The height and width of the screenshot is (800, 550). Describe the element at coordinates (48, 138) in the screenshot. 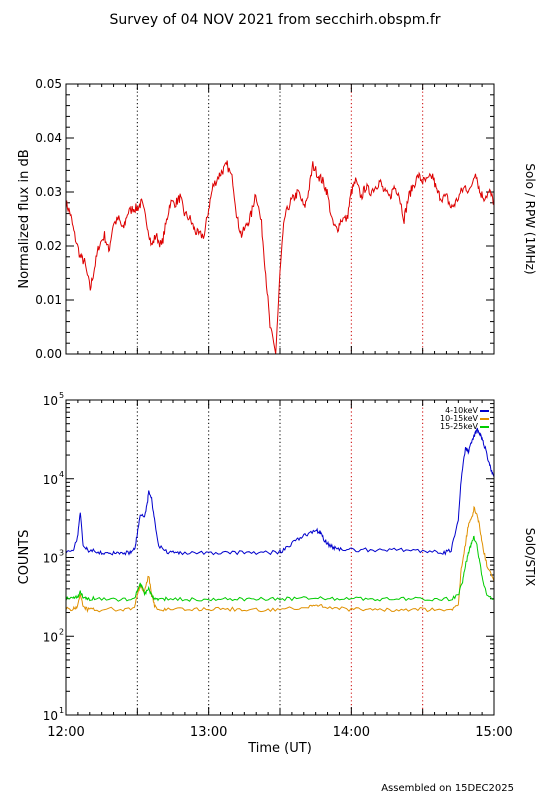

I see `y-tick-label: 0.04` at that location.